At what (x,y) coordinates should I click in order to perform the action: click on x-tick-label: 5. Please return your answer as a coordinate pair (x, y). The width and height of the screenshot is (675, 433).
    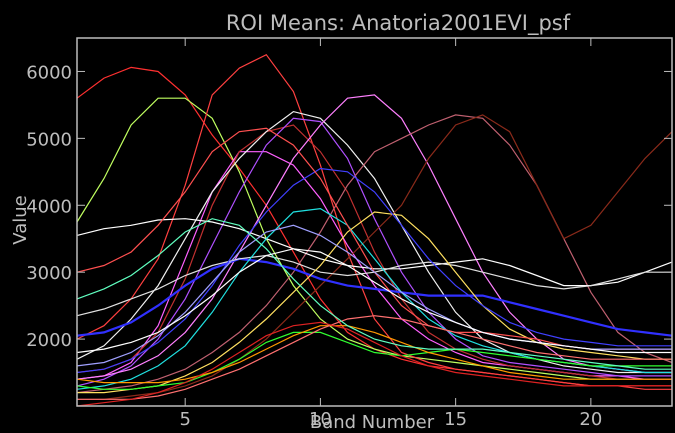
    Looking at the image, I should click on (184, 419).